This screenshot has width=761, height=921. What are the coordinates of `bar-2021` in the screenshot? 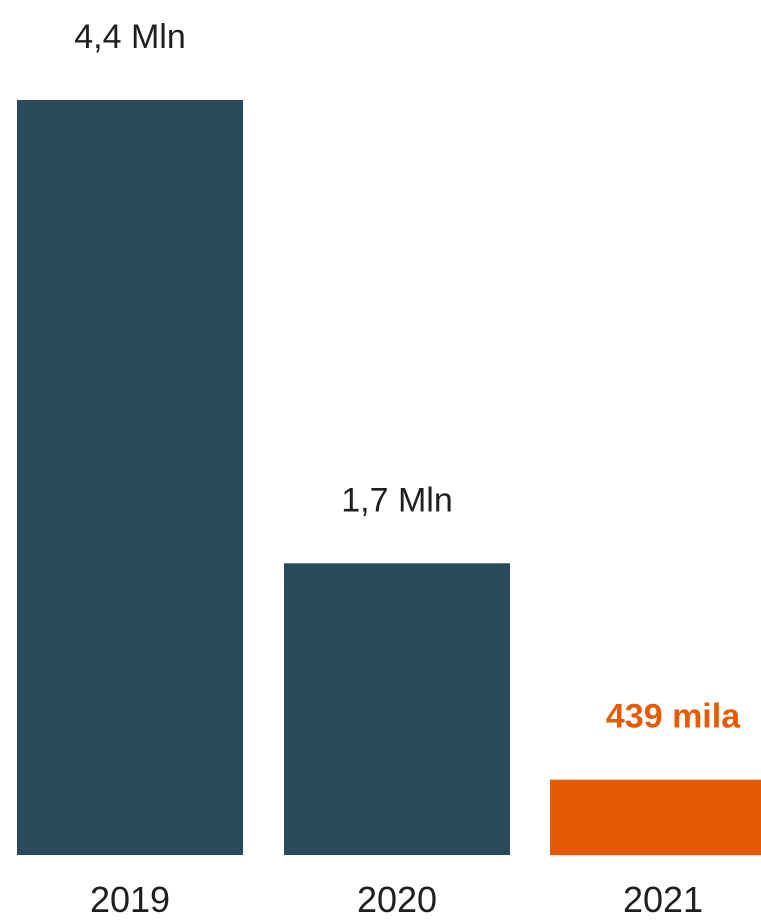 It's located at (655, 817).